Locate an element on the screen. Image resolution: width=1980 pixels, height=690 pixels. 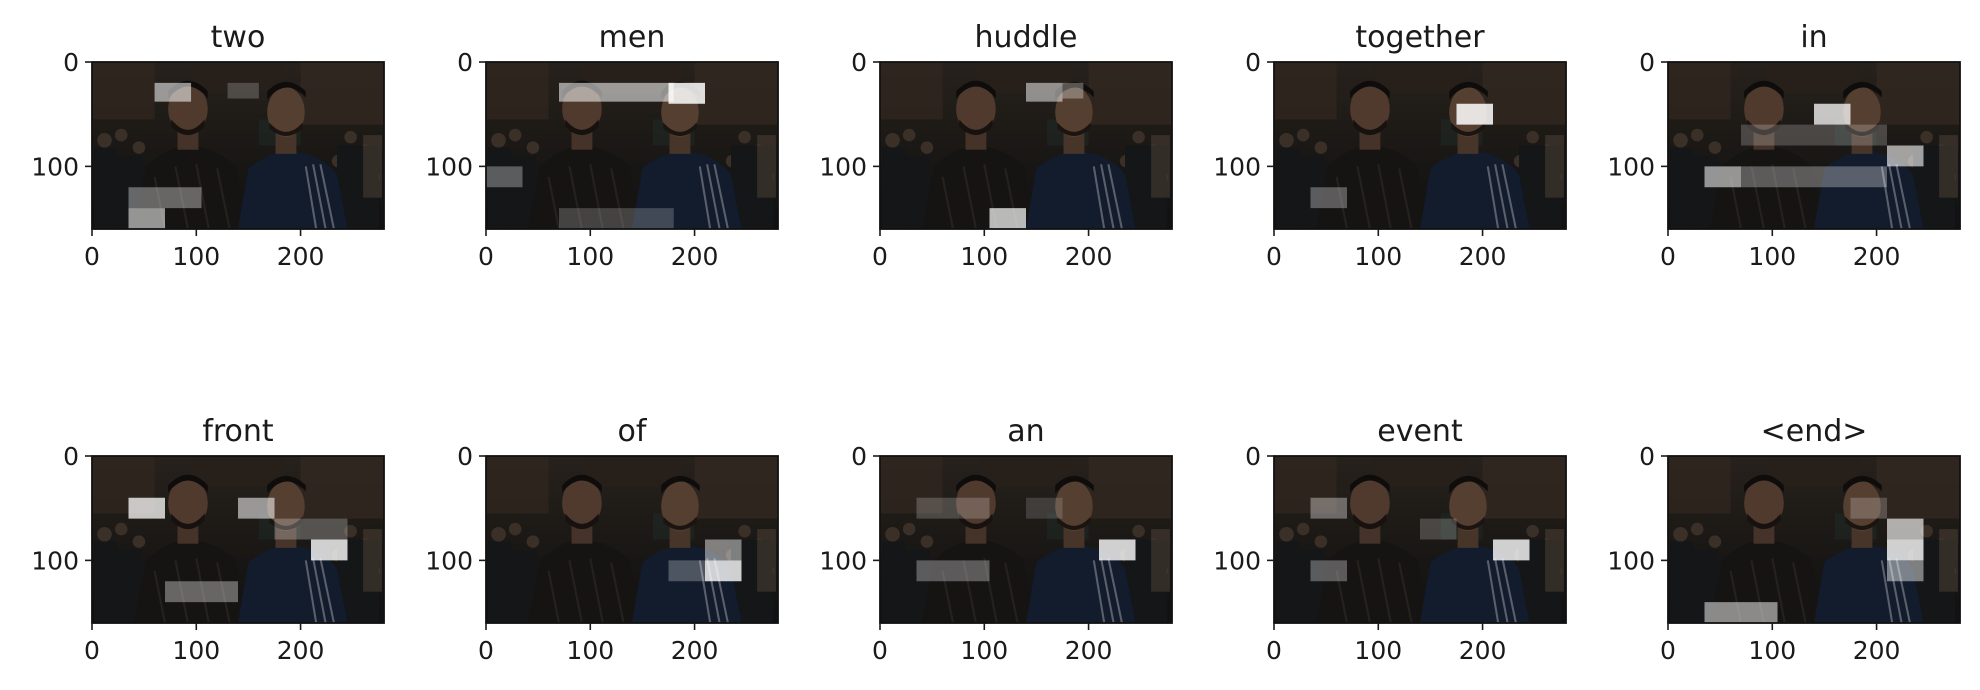
subplot: huddle 0 100 200 0 100 is located at coordinates (996, 145).